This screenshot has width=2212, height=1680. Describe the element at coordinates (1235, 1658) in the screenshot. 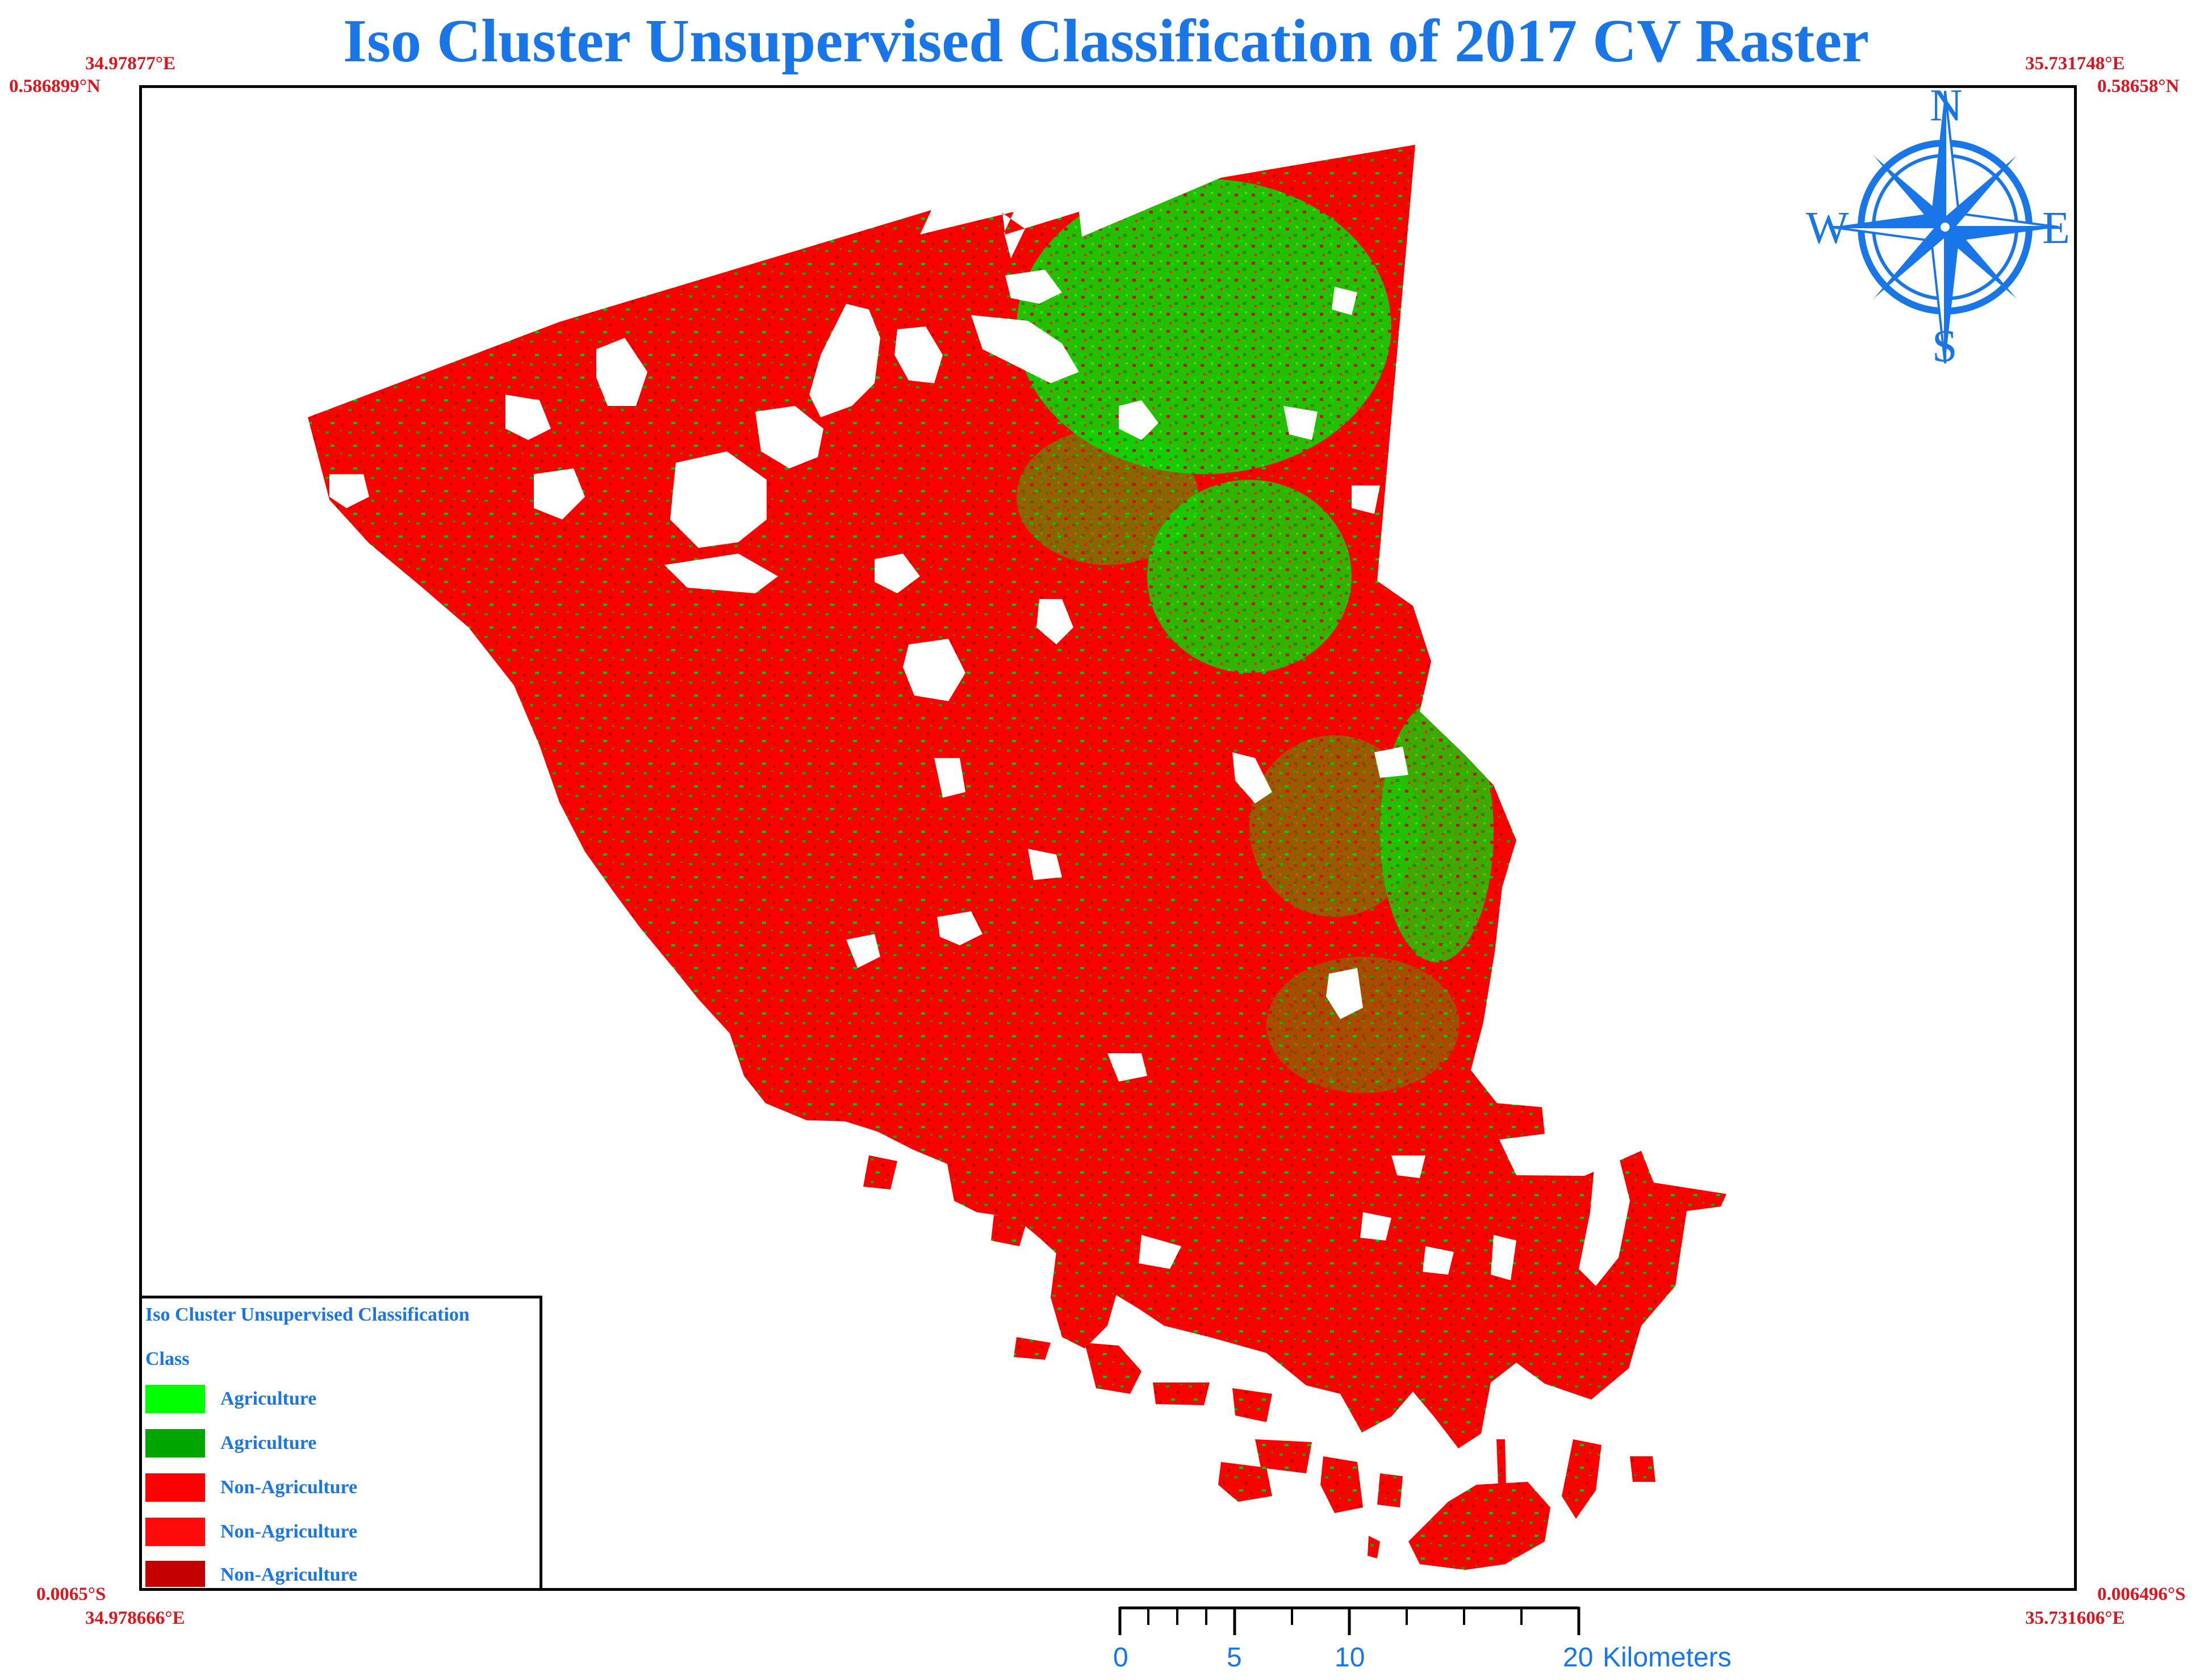

I see `scale-label-5: 5` at that location.